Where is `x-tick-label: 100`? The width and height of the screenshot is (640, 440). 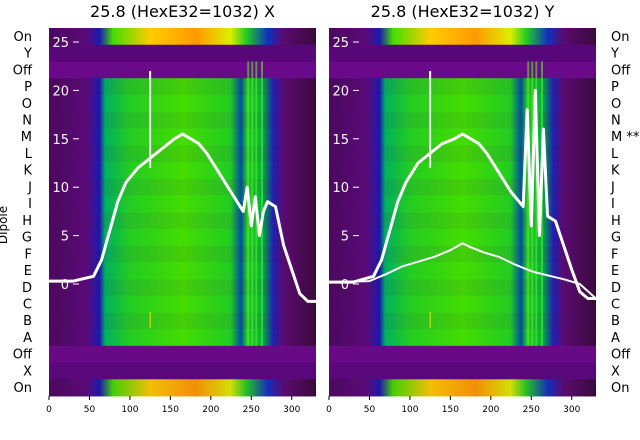
x-tick-label: 100 is located at coordinates (409, 410).